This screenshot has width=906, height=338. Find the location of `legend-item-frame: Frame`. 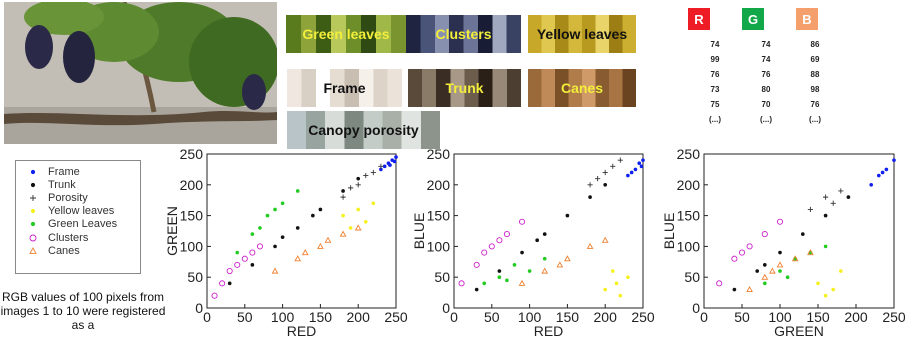

legend-item-frame: Frame is located at coordinates (78, 171).